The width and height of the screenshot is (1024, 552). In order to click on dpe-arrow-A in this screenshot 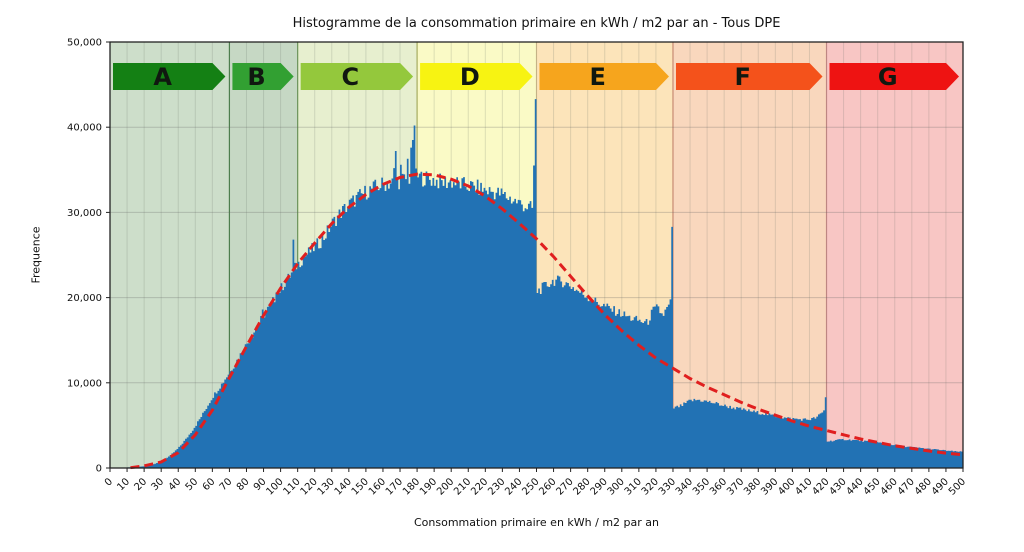, I will do `click(169, 76)`.